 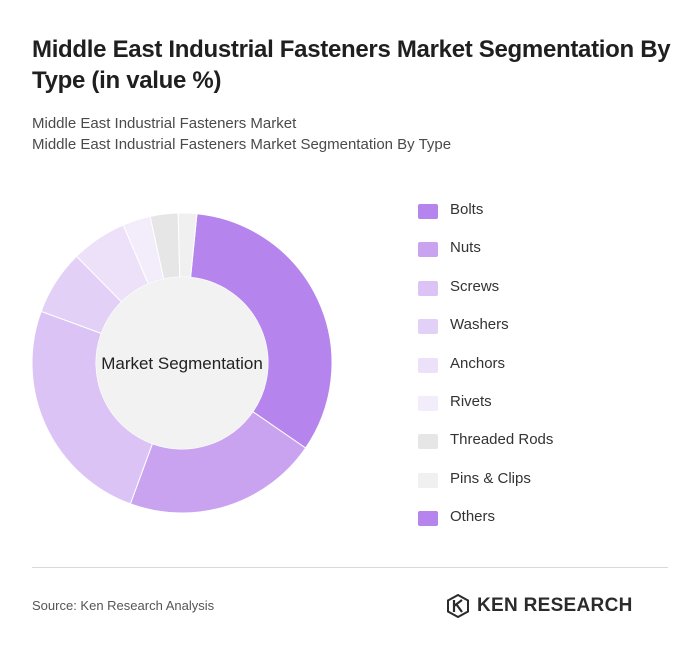 What do you see at coordinates (475, 286) in the screenshot?
I see `legend-label: Screws` at bounding box center [475, 286].